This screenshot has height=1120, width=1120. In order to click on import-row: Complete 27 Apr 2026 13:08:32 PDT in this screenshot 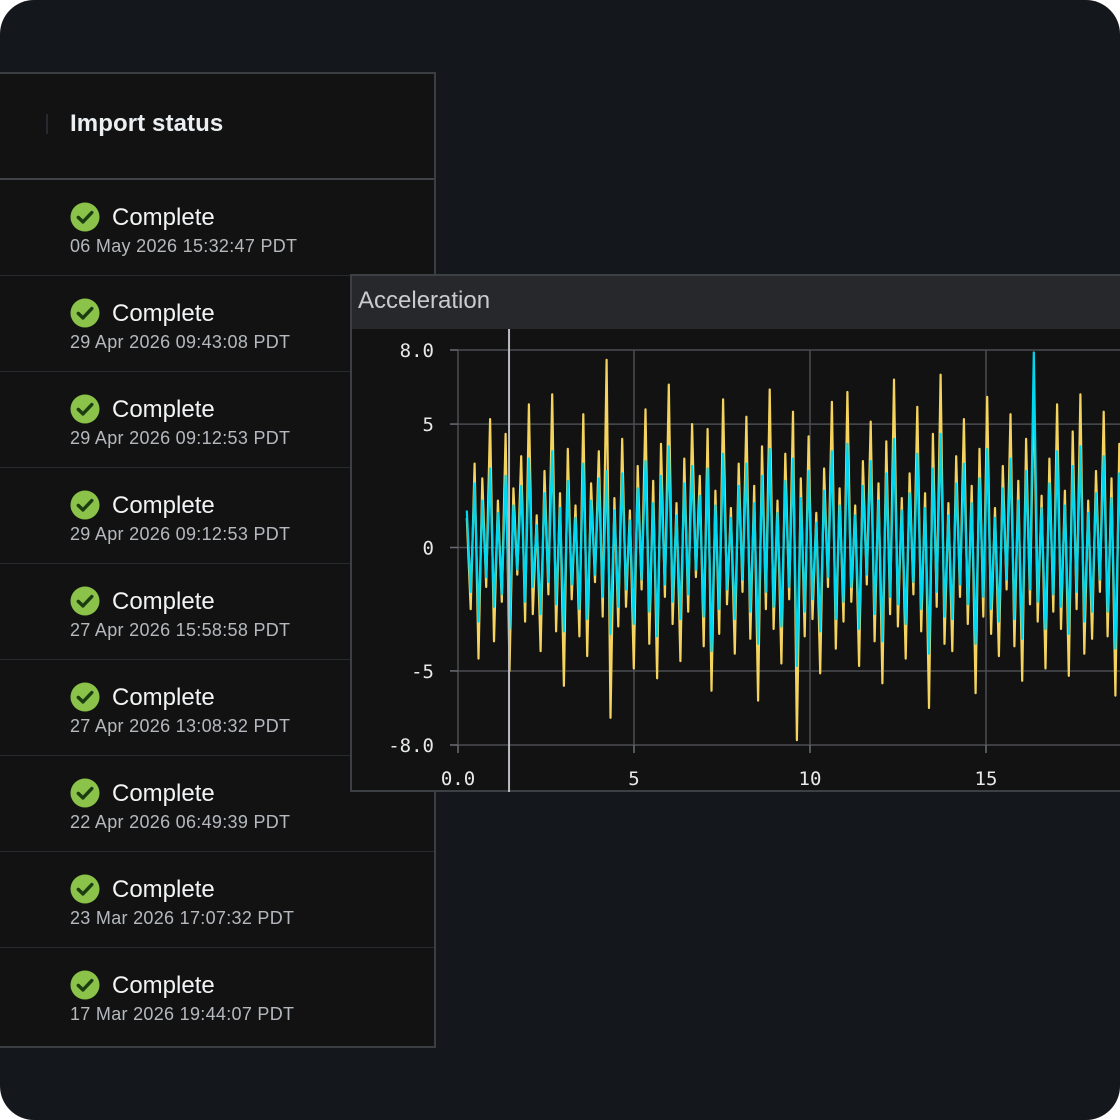, I will do `click(217, 708)`.